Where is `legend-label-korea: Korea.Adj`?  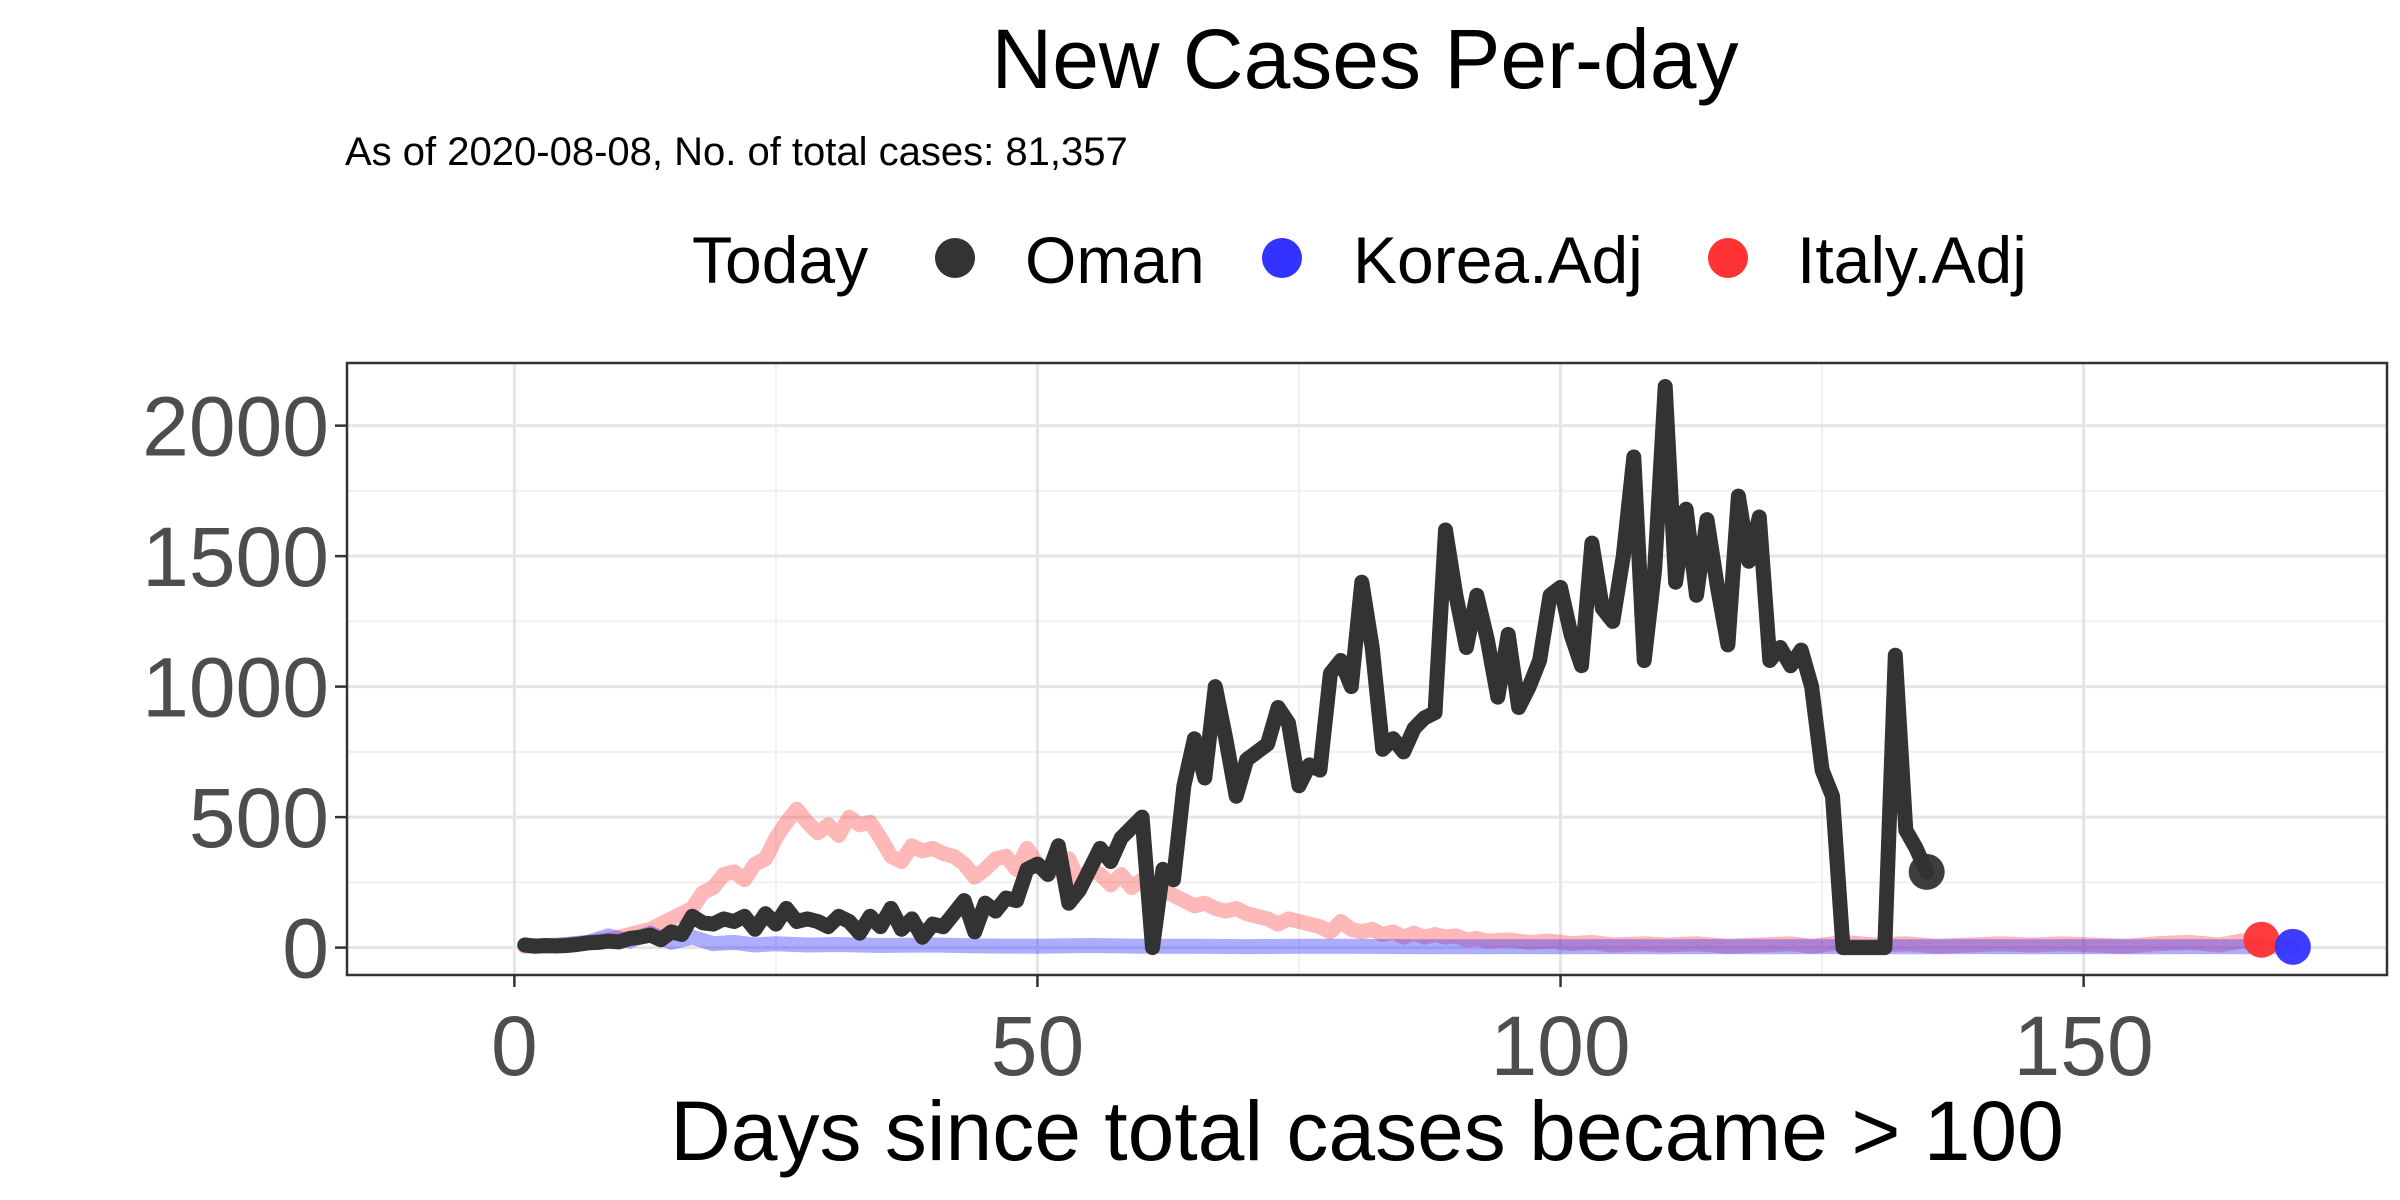 legend-label-korea: Korea.Adj is located at coordinates (1498, 260).